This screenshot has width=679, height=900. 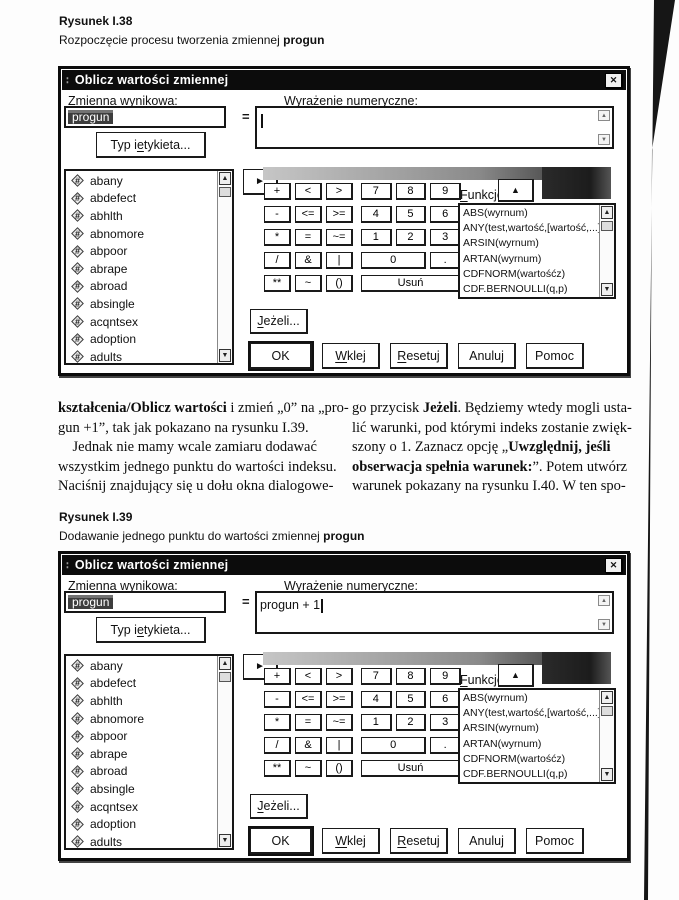 I want to click on variable-list-item: adoption, so click(x=141, y=339).